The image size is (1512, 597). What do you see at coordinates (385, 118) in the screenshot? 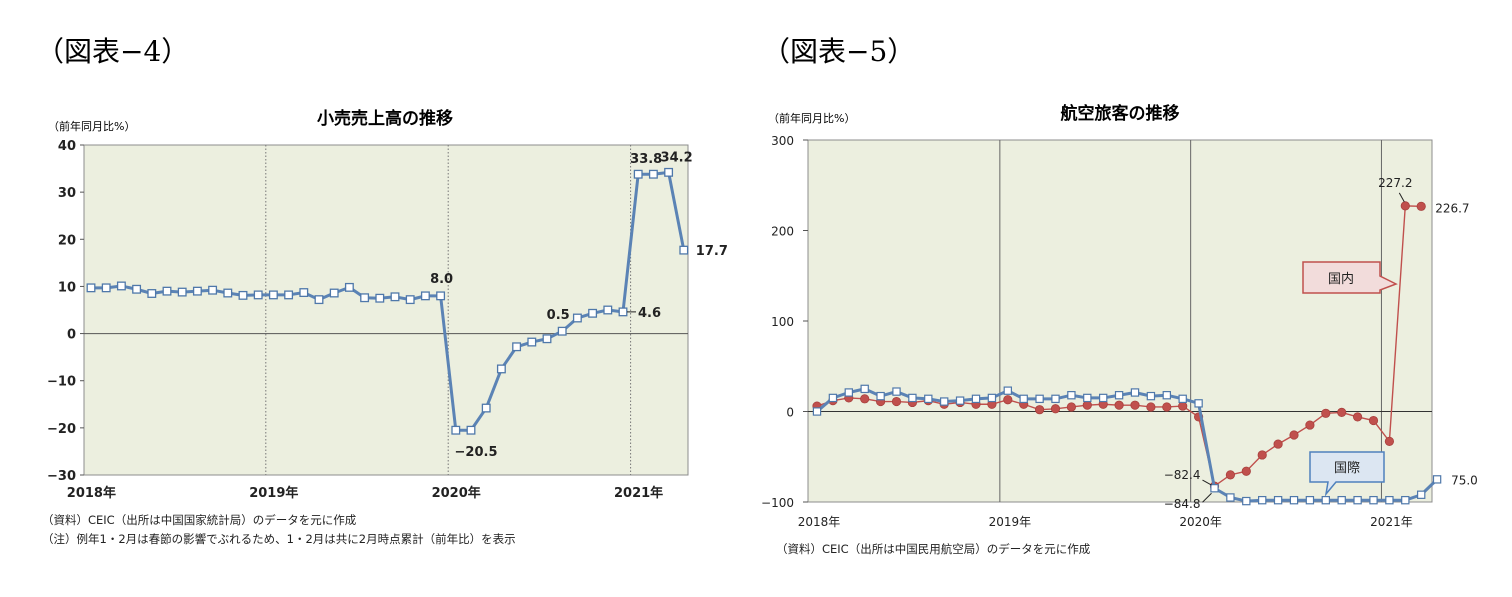
I see `chart4-title: 小売売上高の推移` at bounding box center [385, 118].